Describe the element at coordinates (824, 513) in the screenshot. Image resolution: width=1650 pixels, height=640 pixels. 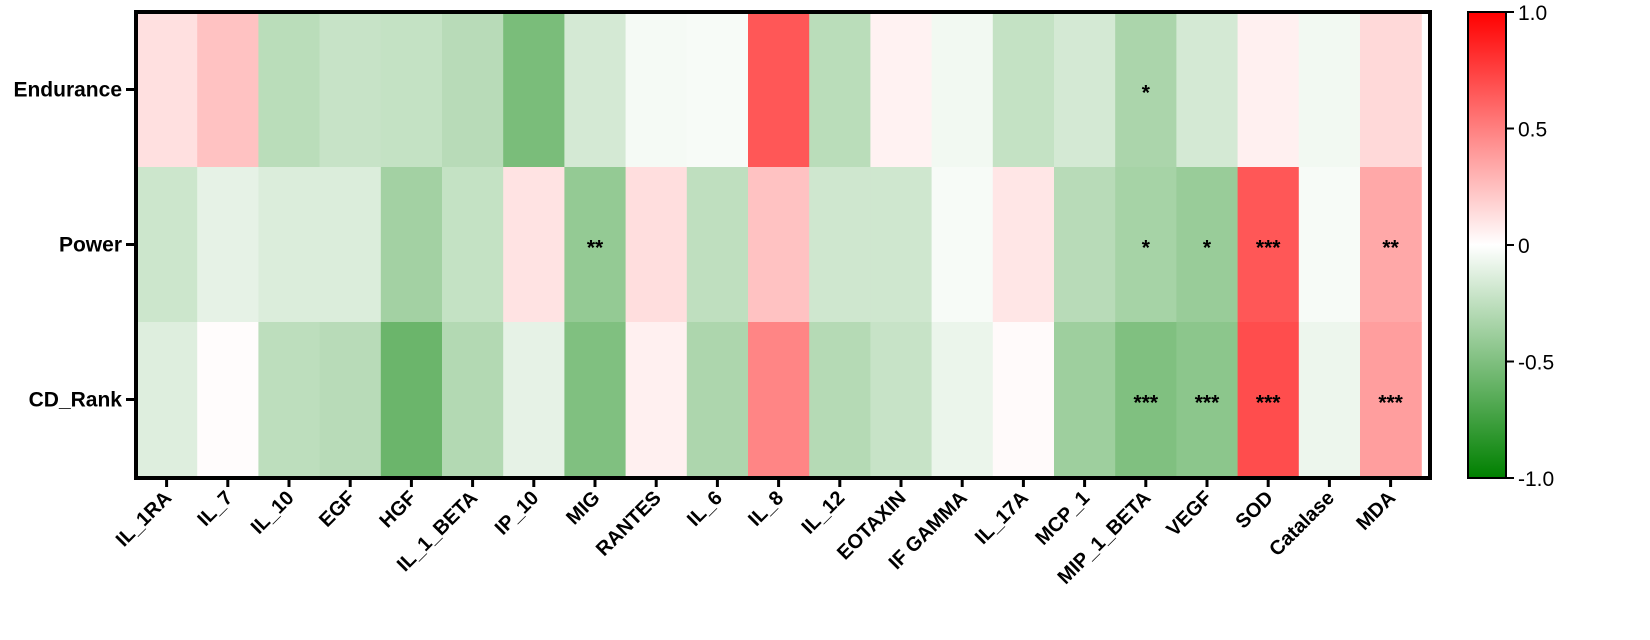
I see `column-label: IL_12` at that location.